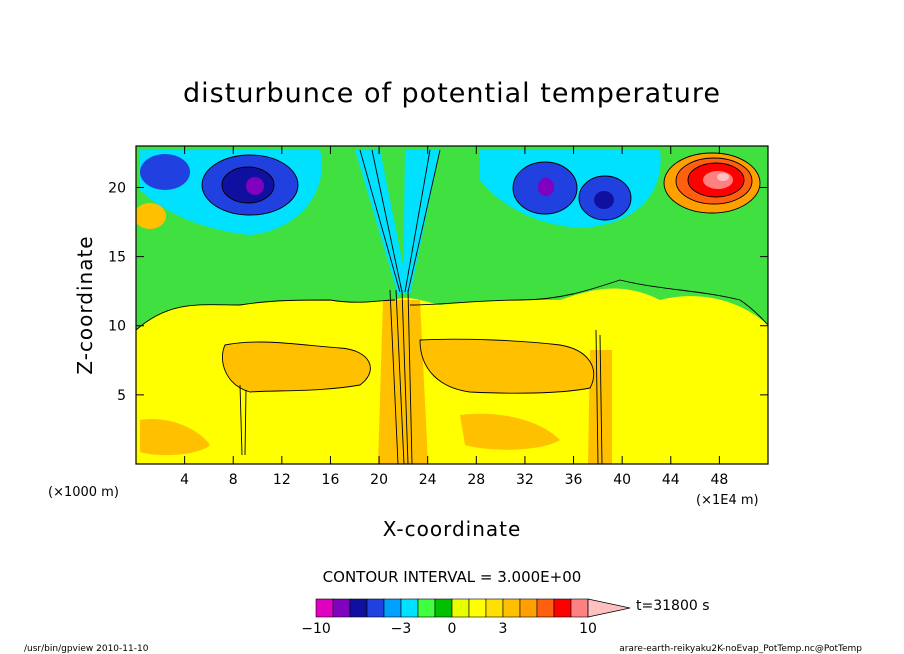 This screenshot has width=904, height=654. I want to click on field-low-orange-mid, so click(510, 431).